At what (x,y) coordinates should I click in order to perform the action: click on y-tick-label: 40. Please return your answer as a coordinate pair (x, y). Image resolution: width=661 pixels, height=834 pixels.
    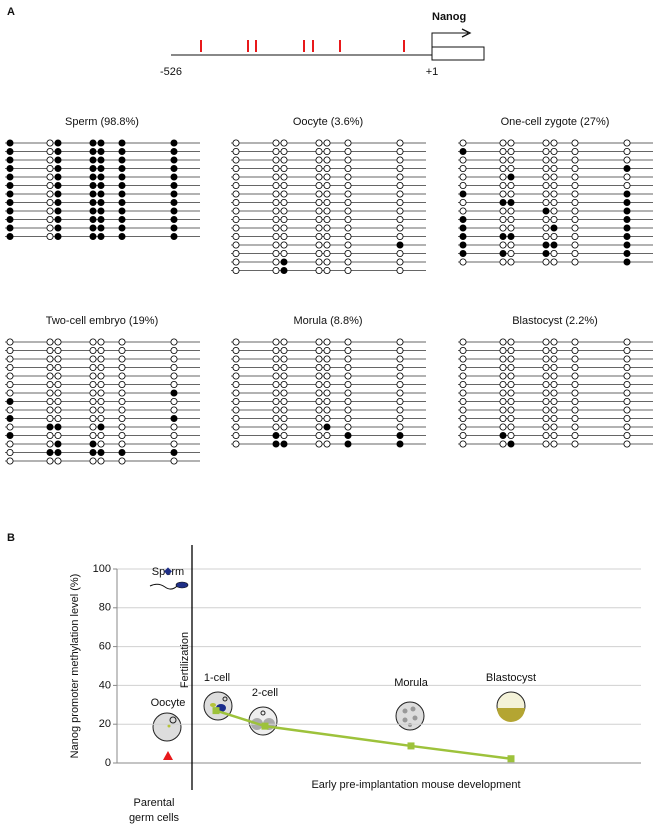
    Looking at the image, I should click on (105, 685).